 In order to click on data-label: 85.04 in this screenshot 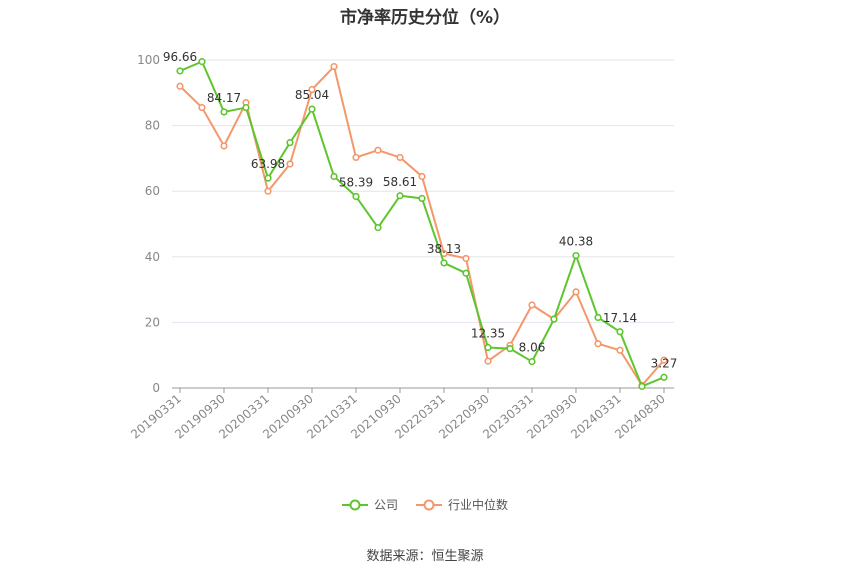, I will do `click(312, 95)`.